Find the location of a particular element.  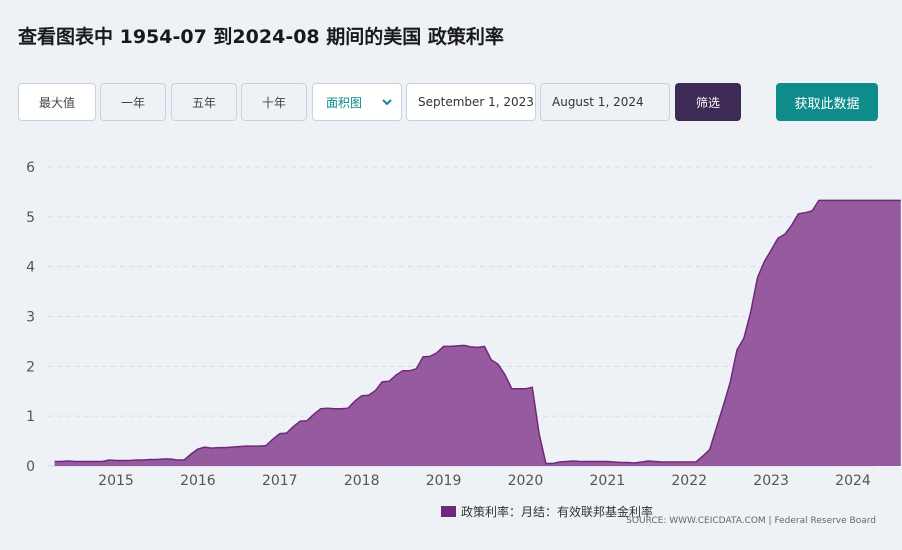

start-date-input: September 1, 2023 is located at coordinates (471, 102).